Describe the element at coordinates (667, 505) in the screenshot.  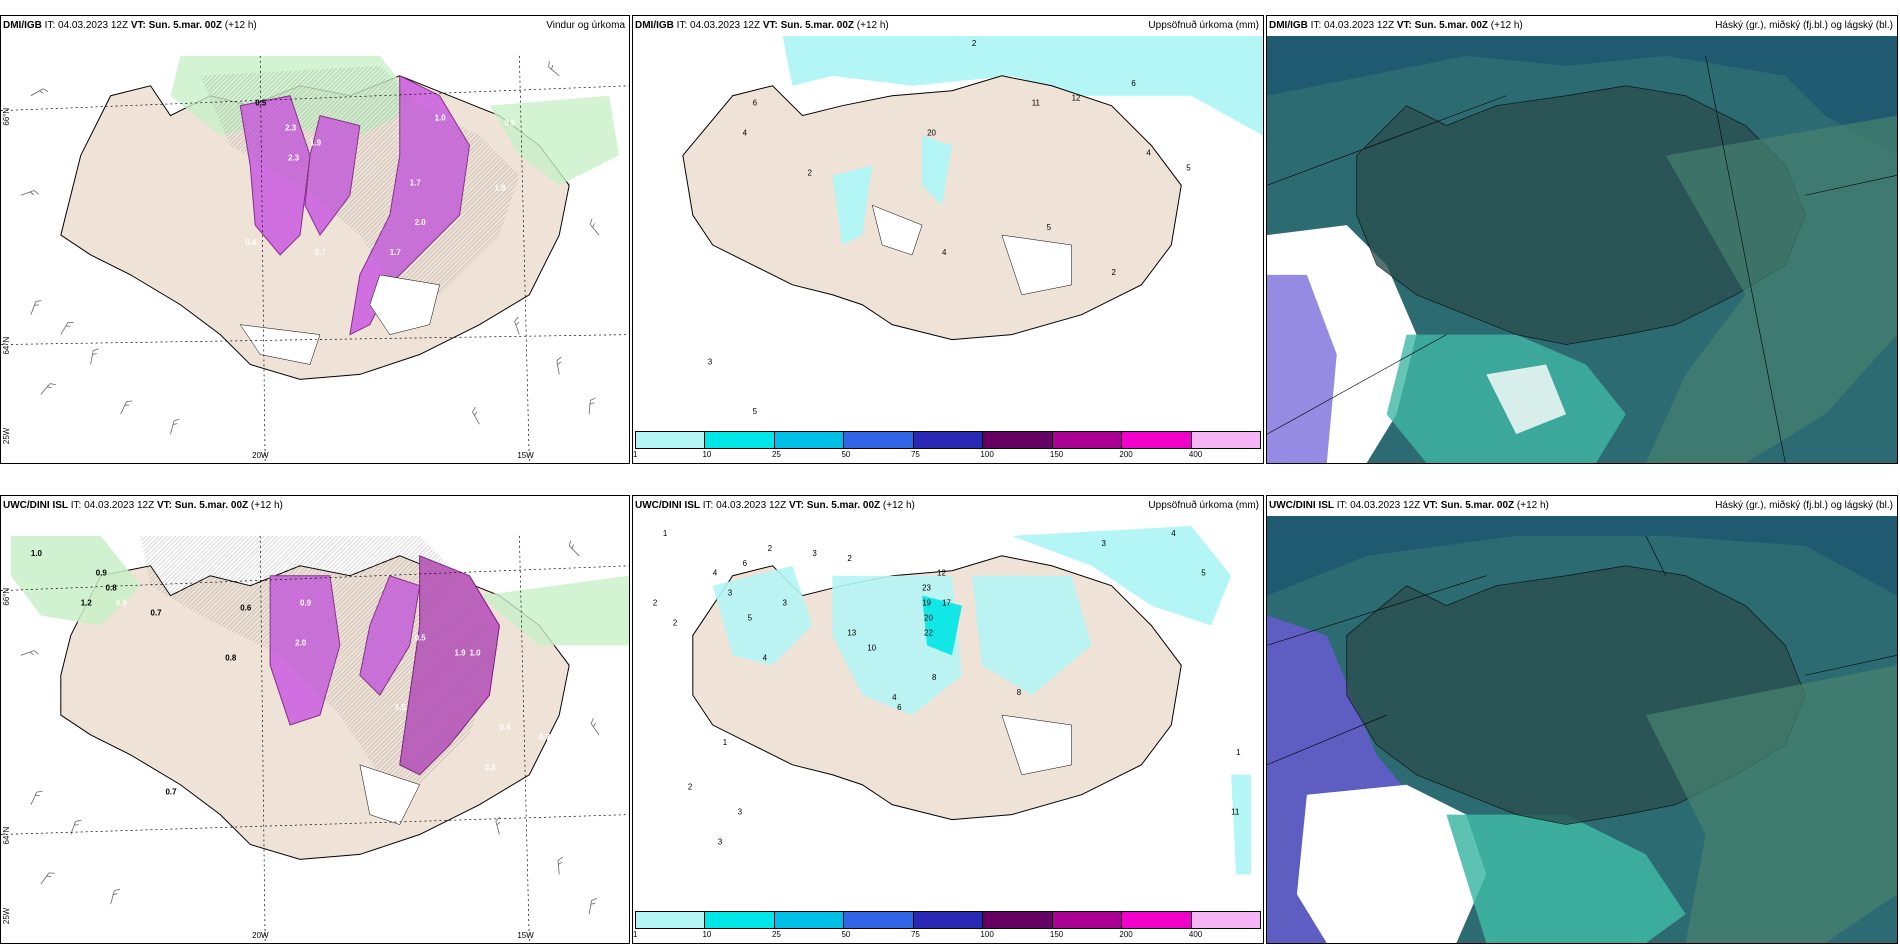
I see `model-name: UWC/DINI ISL` at that location.